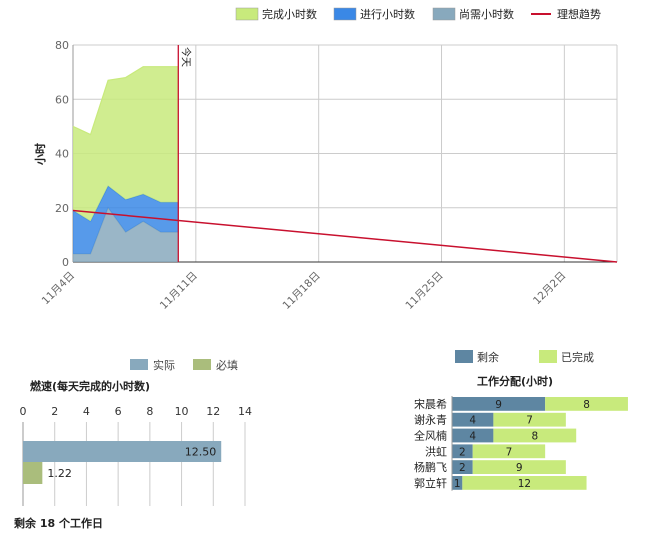  Describe the element at coordinates (289, 14) in the screenshot. I see `legend-label: 完成小时数` at that location.